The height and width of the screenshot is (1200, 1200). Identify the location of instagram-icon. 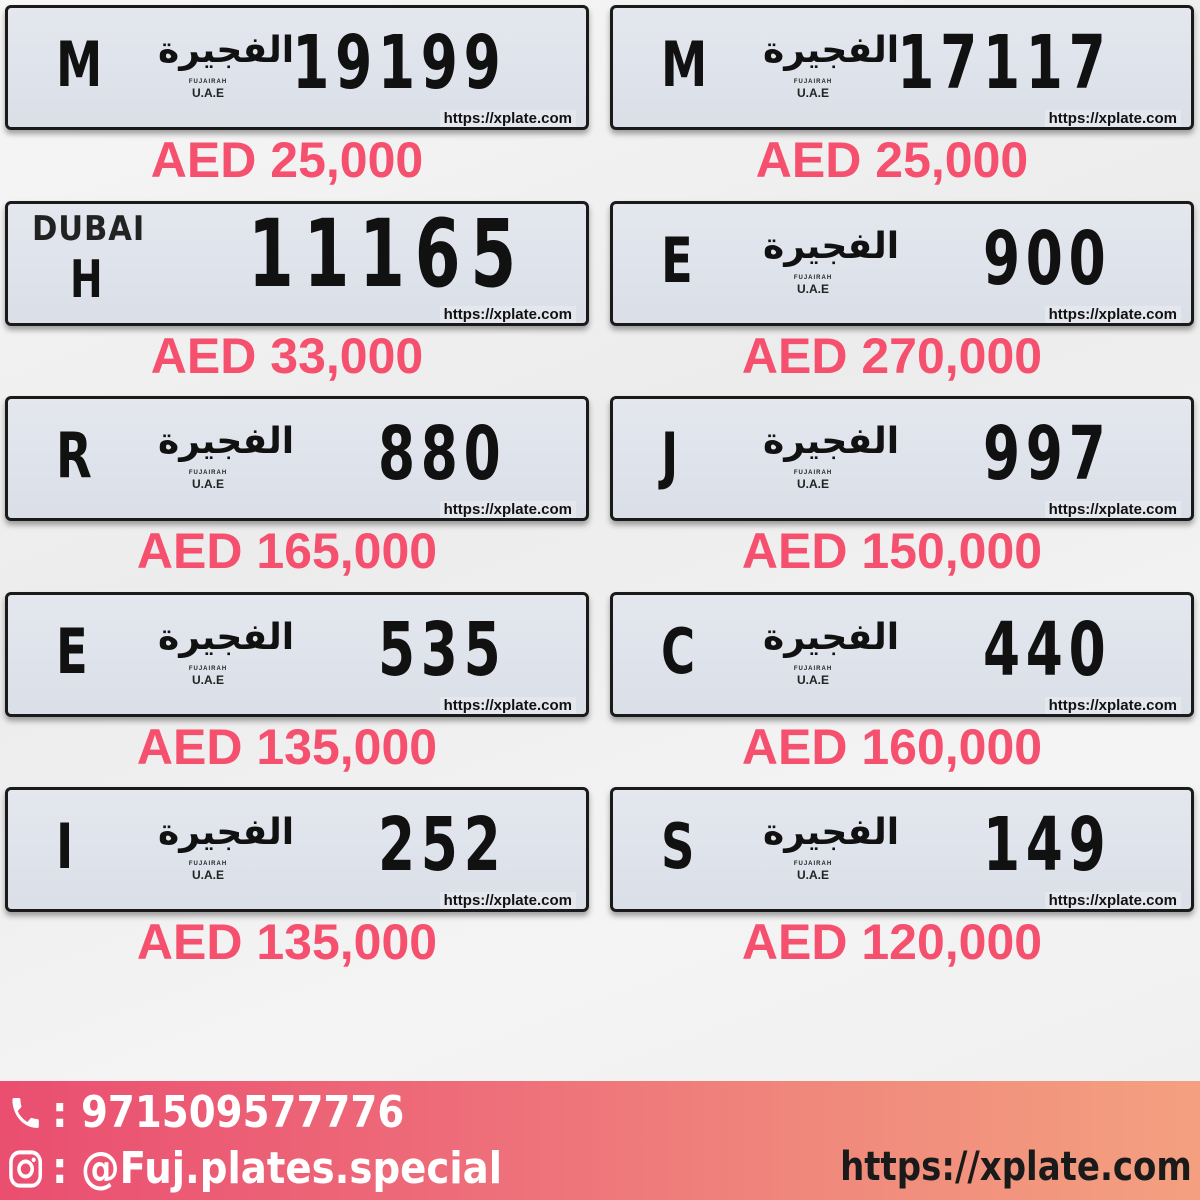
(27, 1169).